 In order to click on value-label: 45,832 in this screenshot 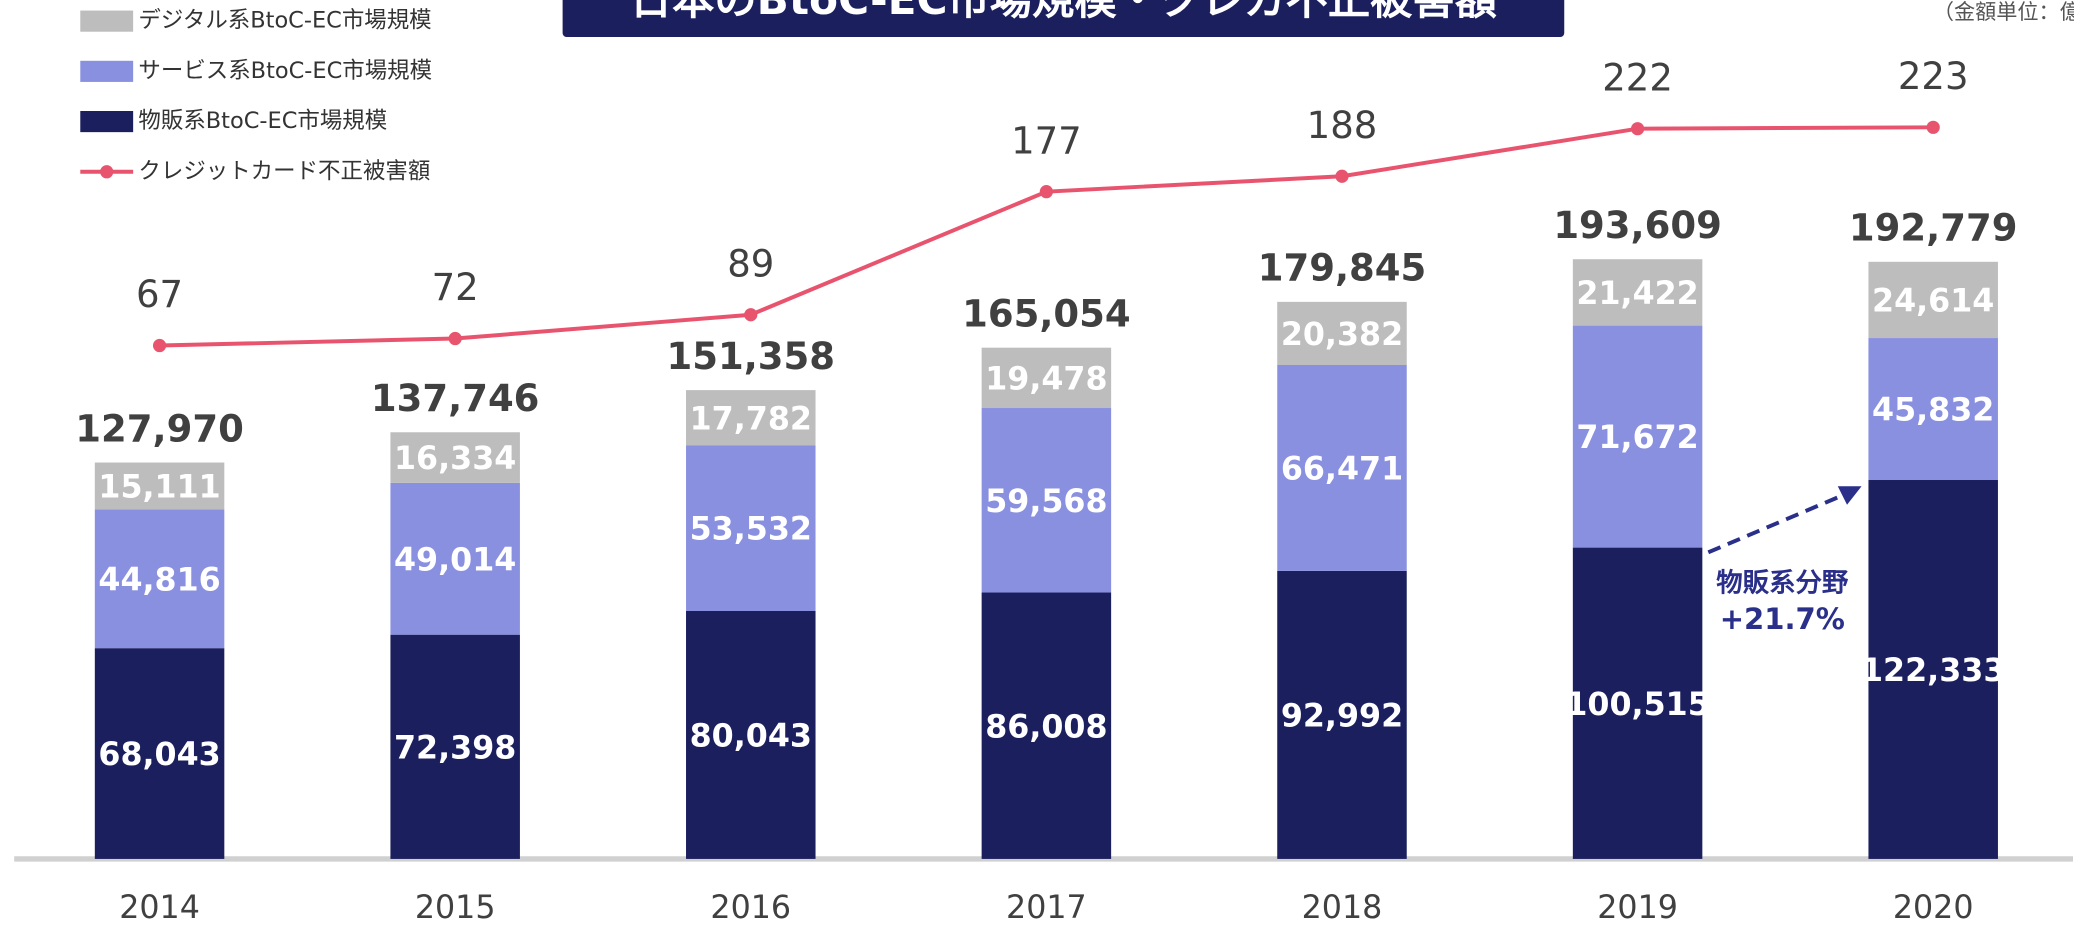, I will do `click(1933, 411)`.